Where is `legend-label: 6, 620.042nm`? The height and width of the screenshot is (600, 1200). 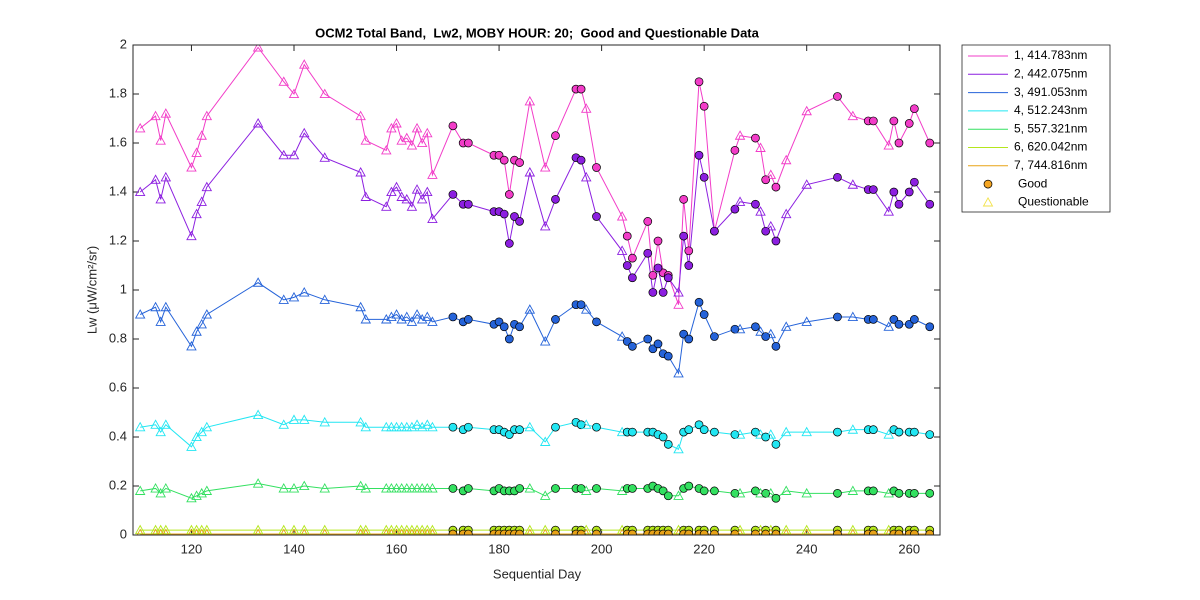
legend-label: 6, 620.042nm is located at coordinates (1050, 147).